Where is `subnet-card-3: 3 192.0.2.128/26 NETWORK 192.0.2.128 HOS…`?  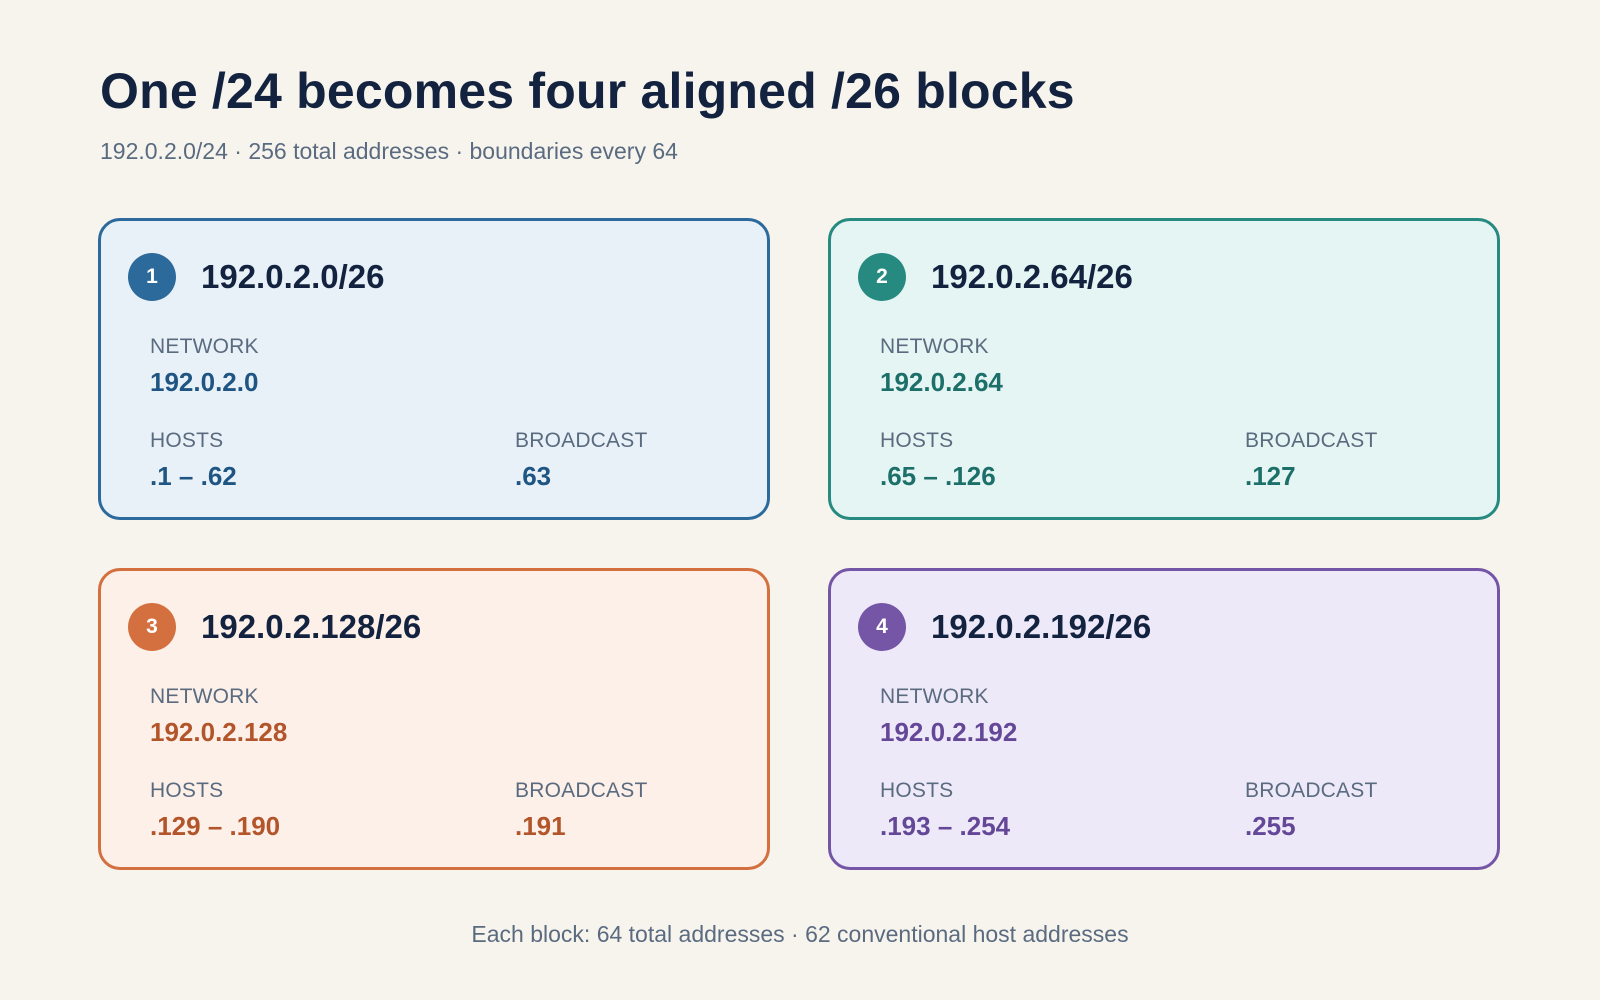 subnet-card-3: 3 192.0.2.128/26 NETWORK 192.0.2.128 HOS… is located at coordinates (434, 719).